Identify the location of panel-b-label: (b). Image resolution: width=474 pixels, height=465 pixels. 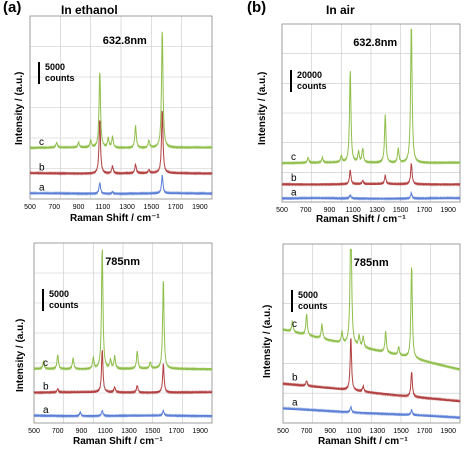
(257, 8).